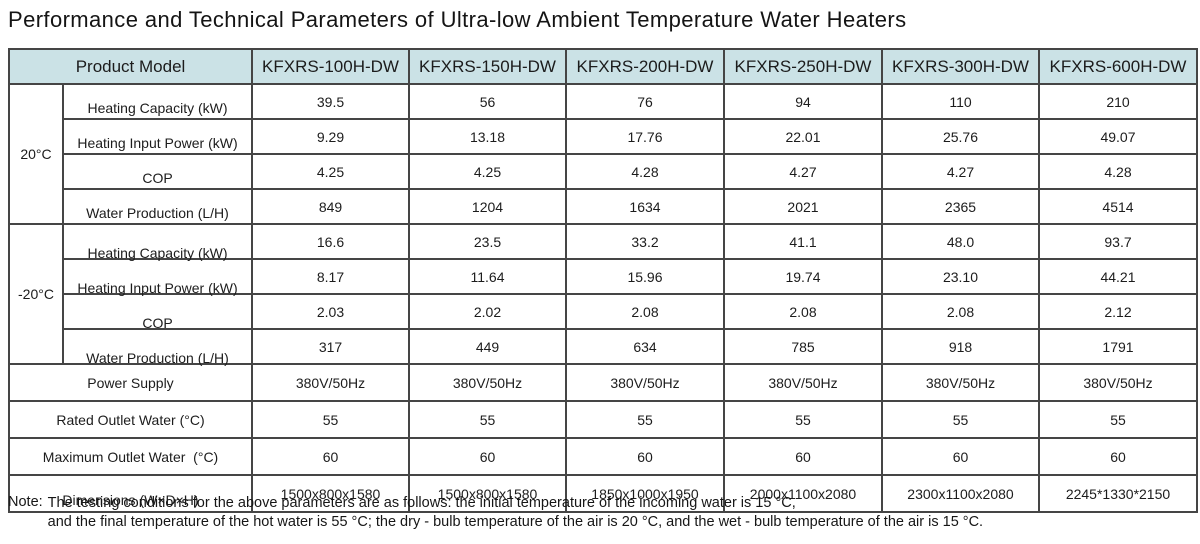  I want to click on value-cell: 317, so click(330, 346).